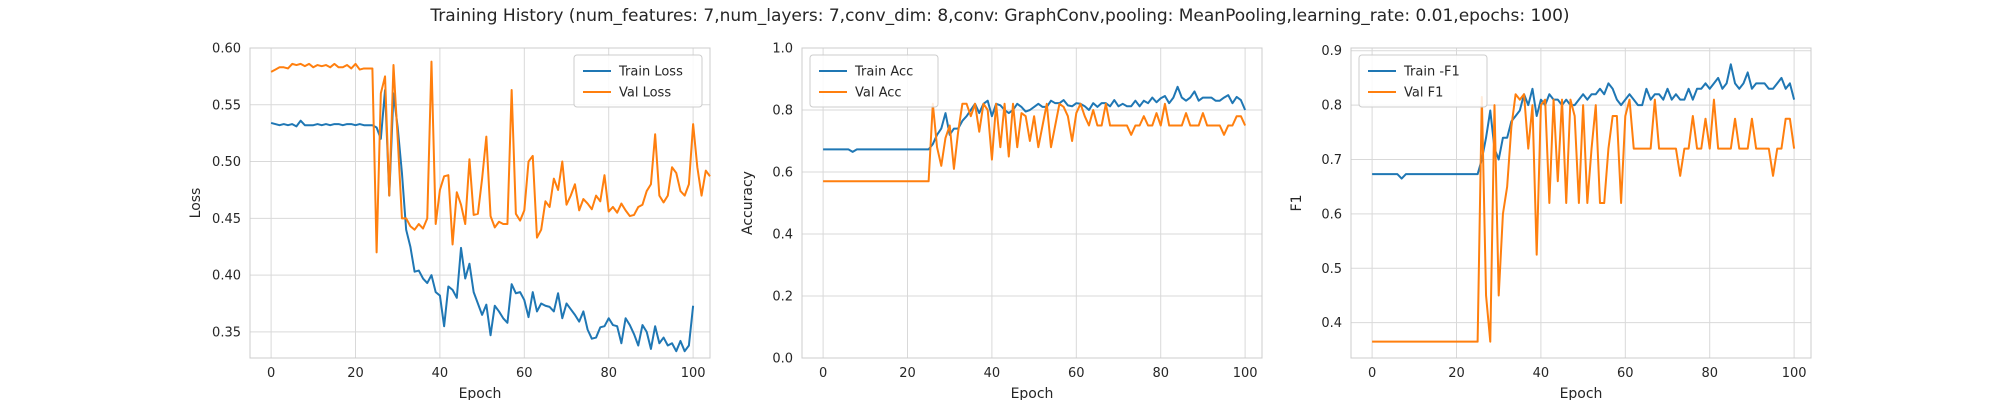  What do you see at coordinates (1331, 160) in the screenshot?
I see `y-tick-label: 0.7` at bounding box center [1331, 160].